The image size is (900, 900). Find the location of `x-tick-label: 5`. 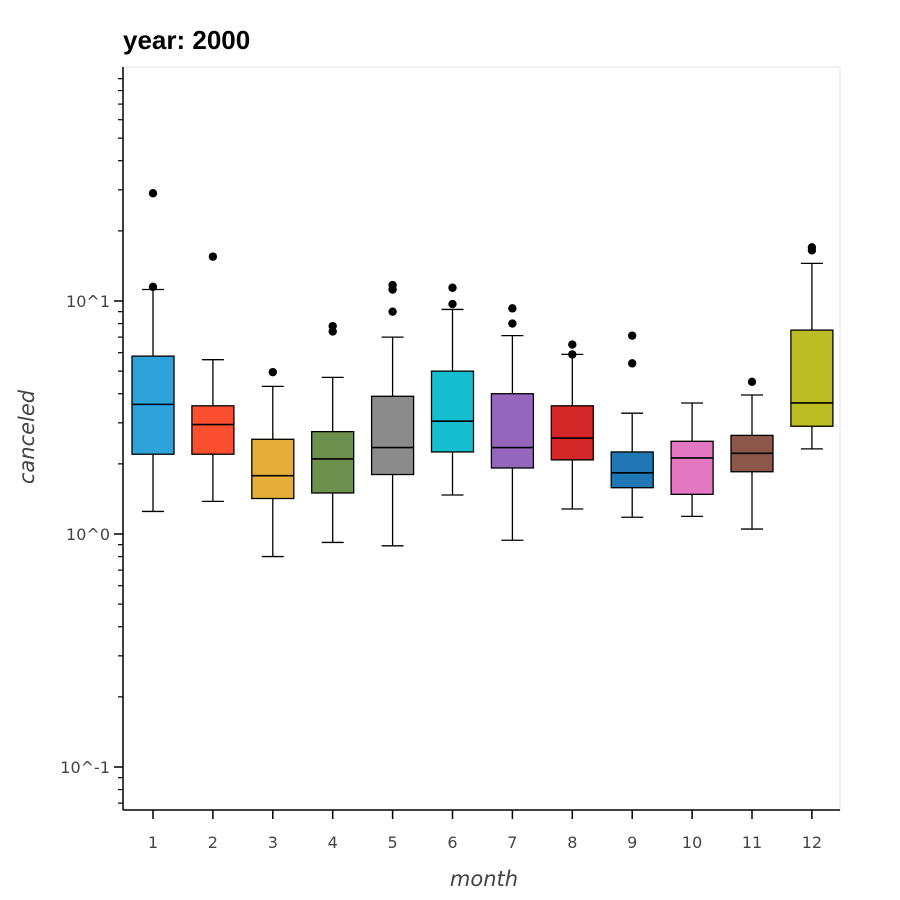

x-tick-label: 5 is located at coordinates (393, 842).